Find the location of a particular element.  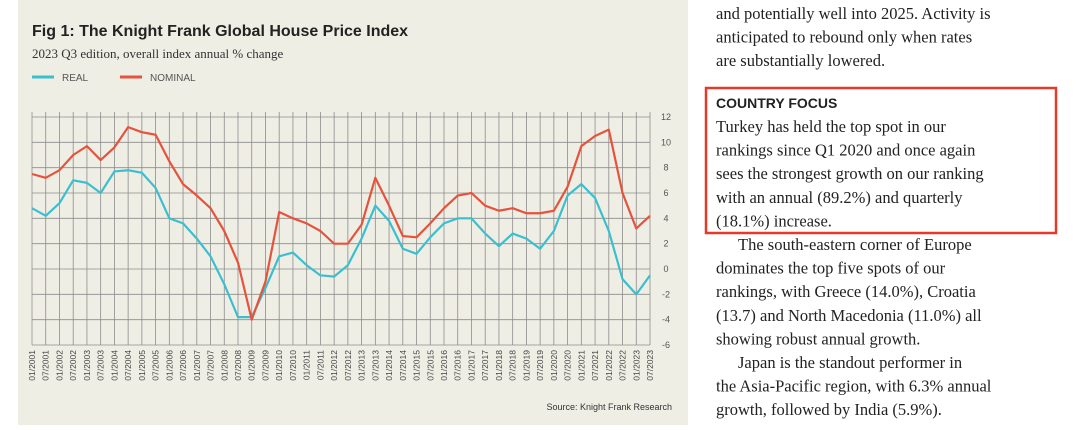

body-text: are substantially lowered. is located at coordinates (800, 60).